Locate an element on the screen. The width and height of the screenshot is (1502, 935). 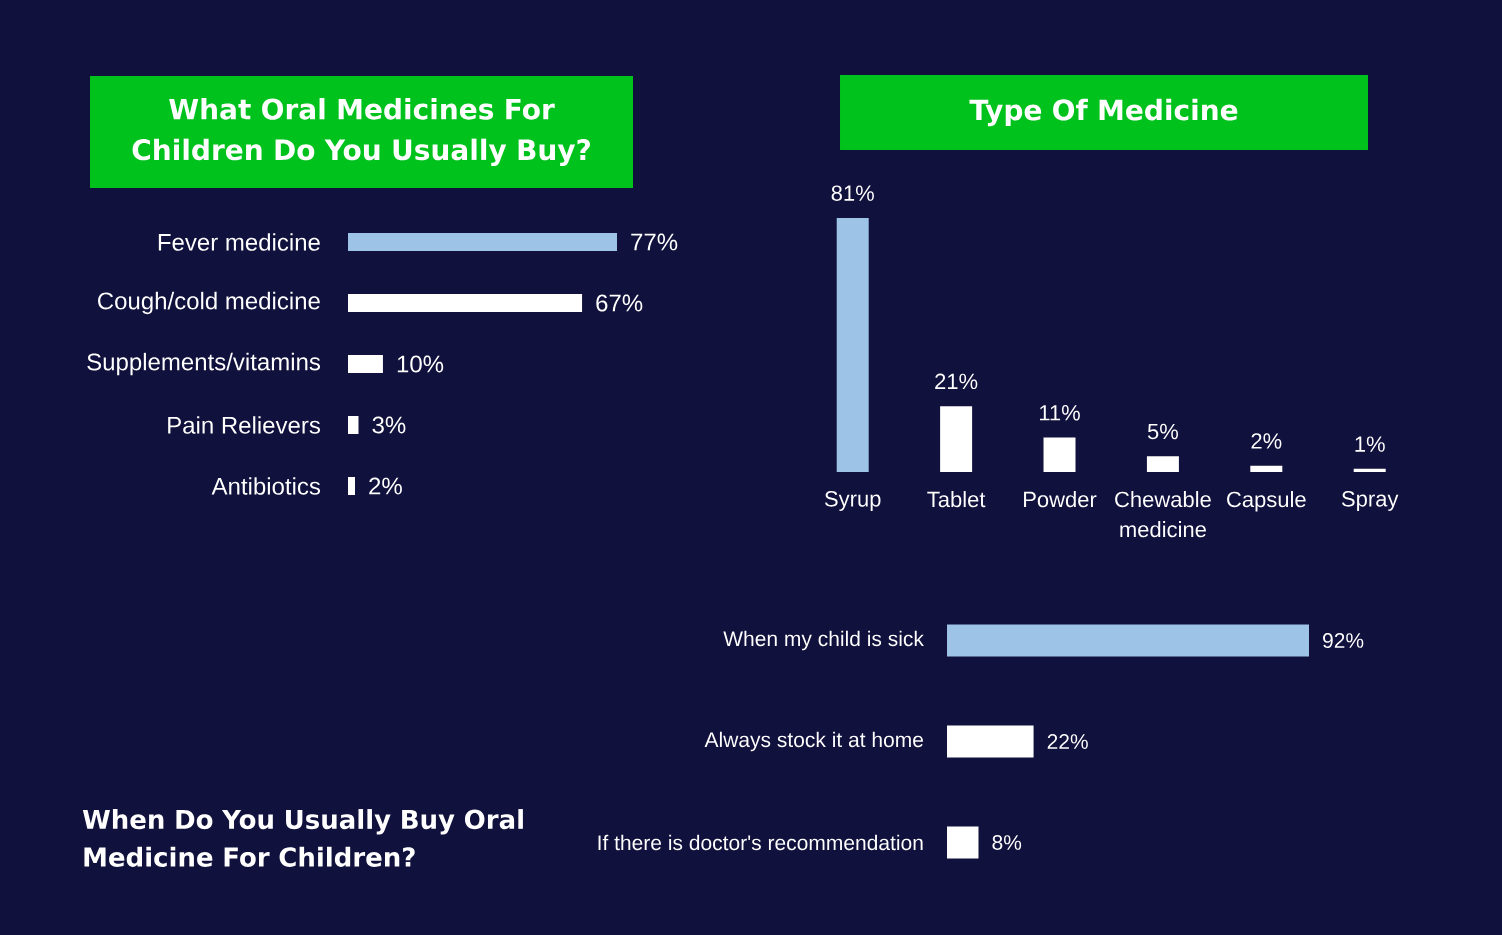
data-label: 10% is located at coordinates (420, 364).